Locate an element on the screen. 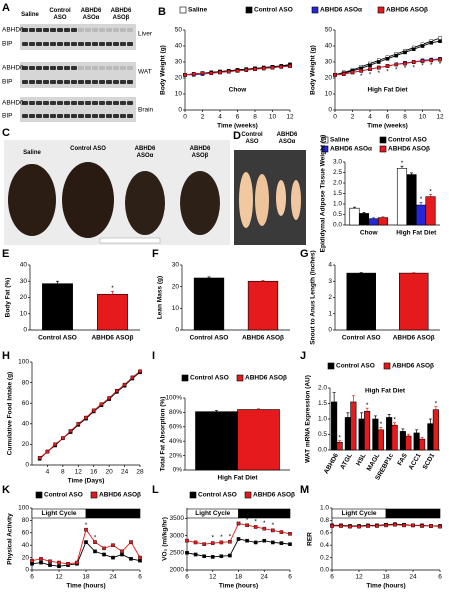  facet-title: Chow is located at coordinates (238, 90).